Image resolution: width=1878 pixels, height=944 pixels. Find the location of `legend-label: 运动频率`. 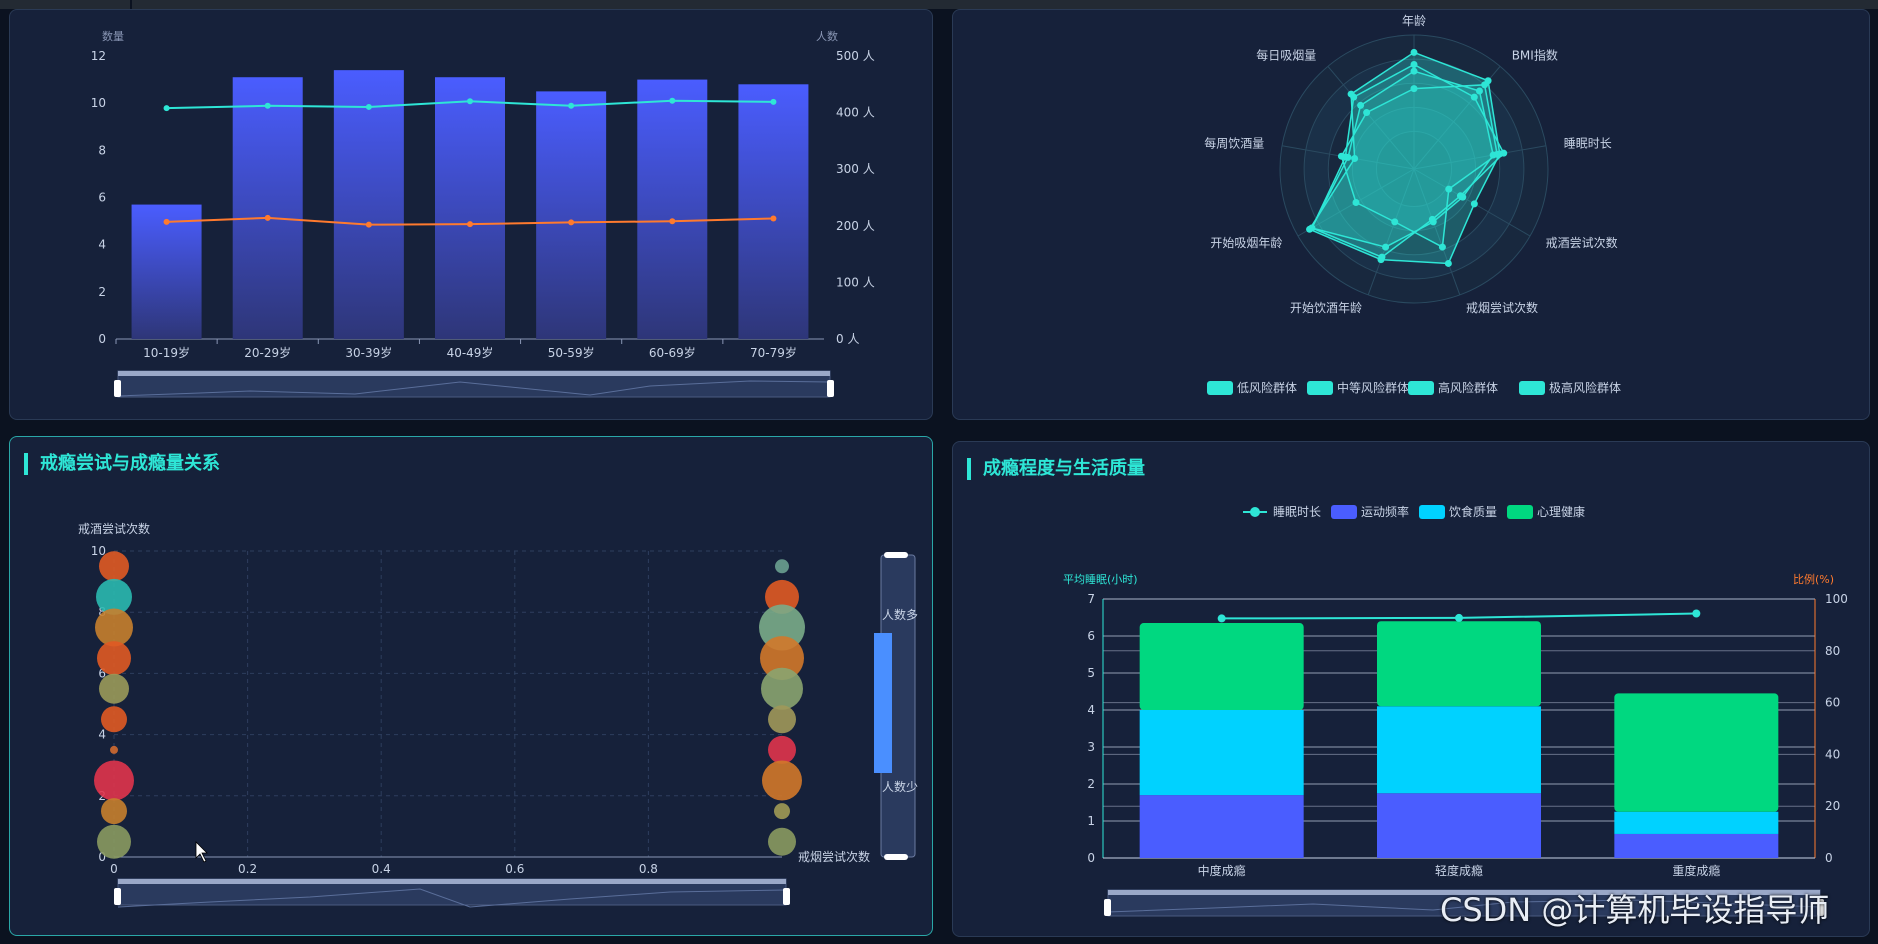

legend-label: 运动频率 is located at coordinates (1385, 511).